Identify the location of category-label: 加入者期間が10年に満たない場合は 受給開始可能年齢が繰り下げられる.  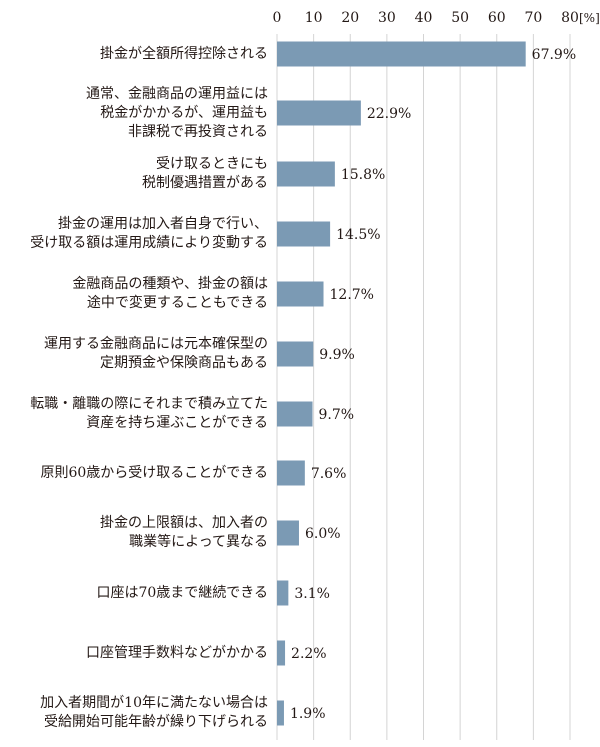
(154, 712).